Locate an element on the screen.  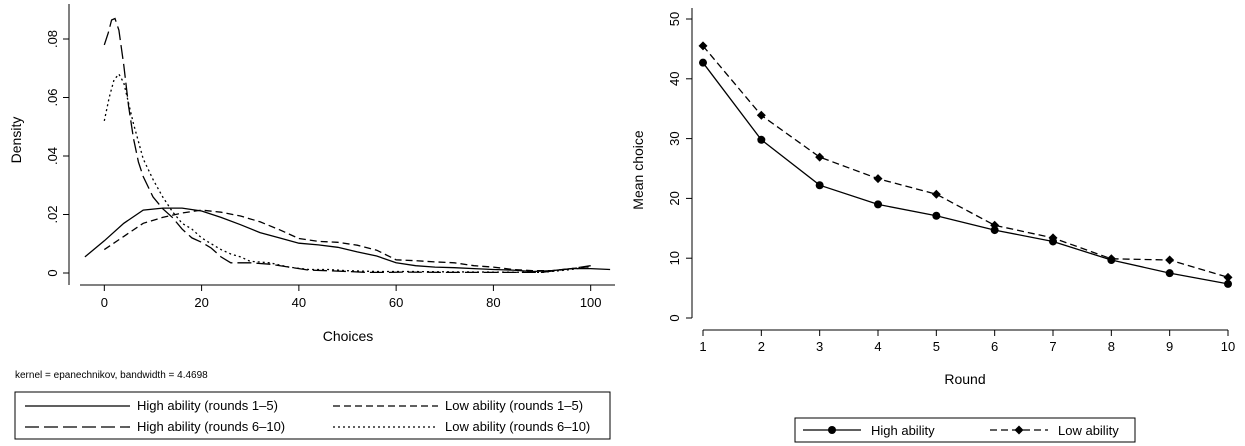
left-y-tick-label: .02 is located at coordinates (52, 214).